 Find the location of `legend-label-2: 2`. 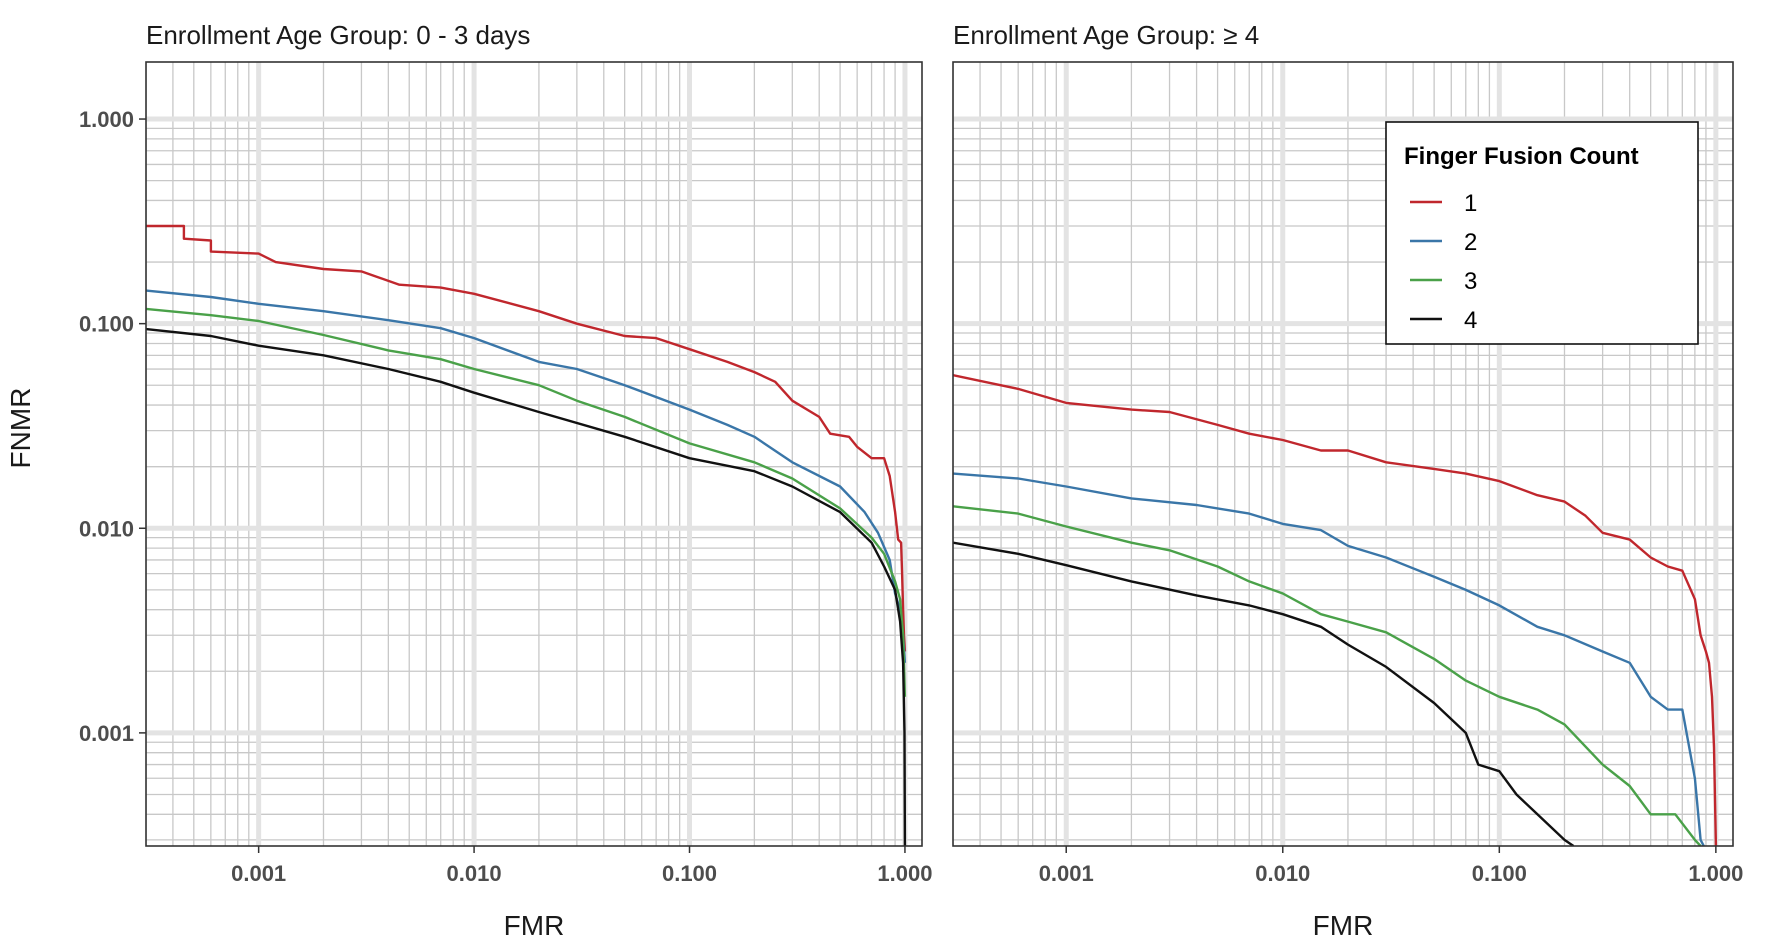

legend-label-2: 2 is located at coordinates (1470, 242).